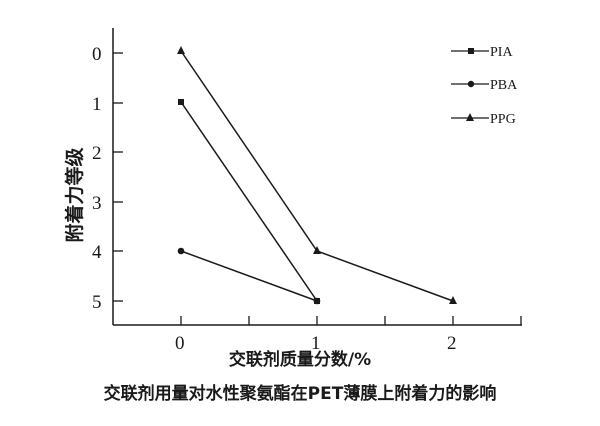  I want to click on x-tick-label: 2, so click(452, 343).